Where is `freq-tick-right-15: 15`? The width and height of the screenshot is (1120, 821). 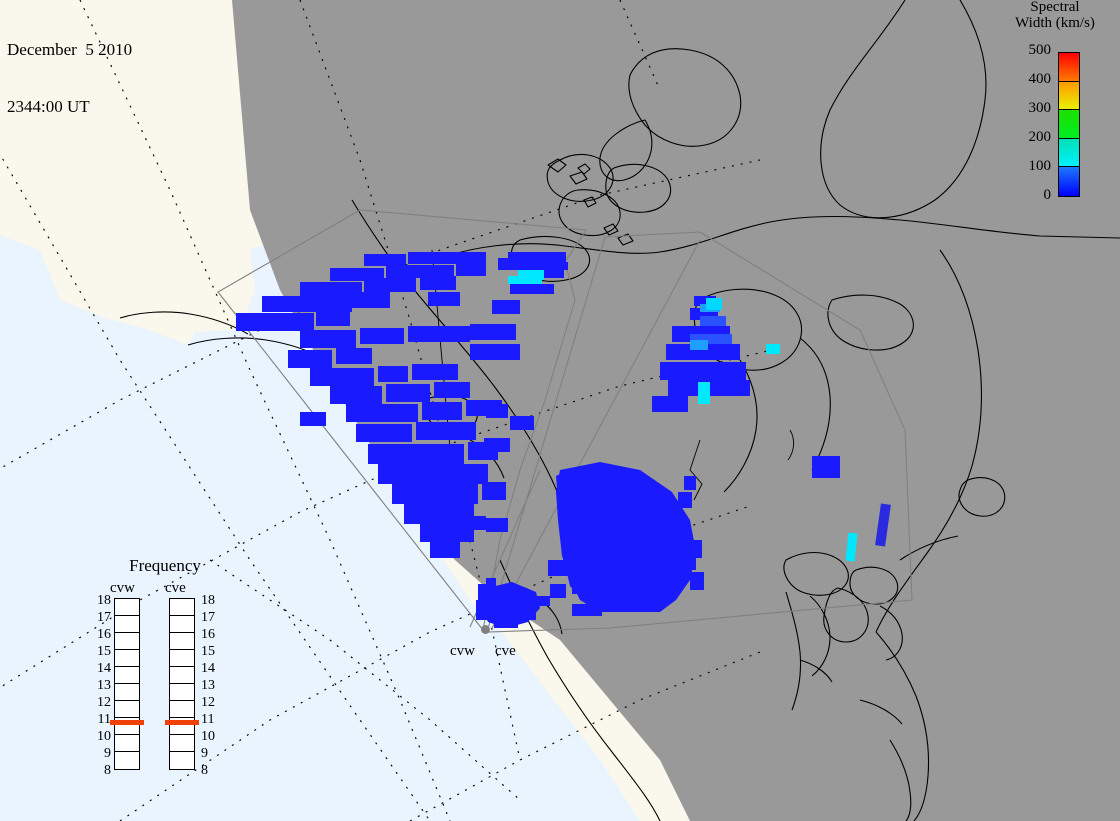
freq-tick-right-15: 15 is located at coordinates (208, 651).